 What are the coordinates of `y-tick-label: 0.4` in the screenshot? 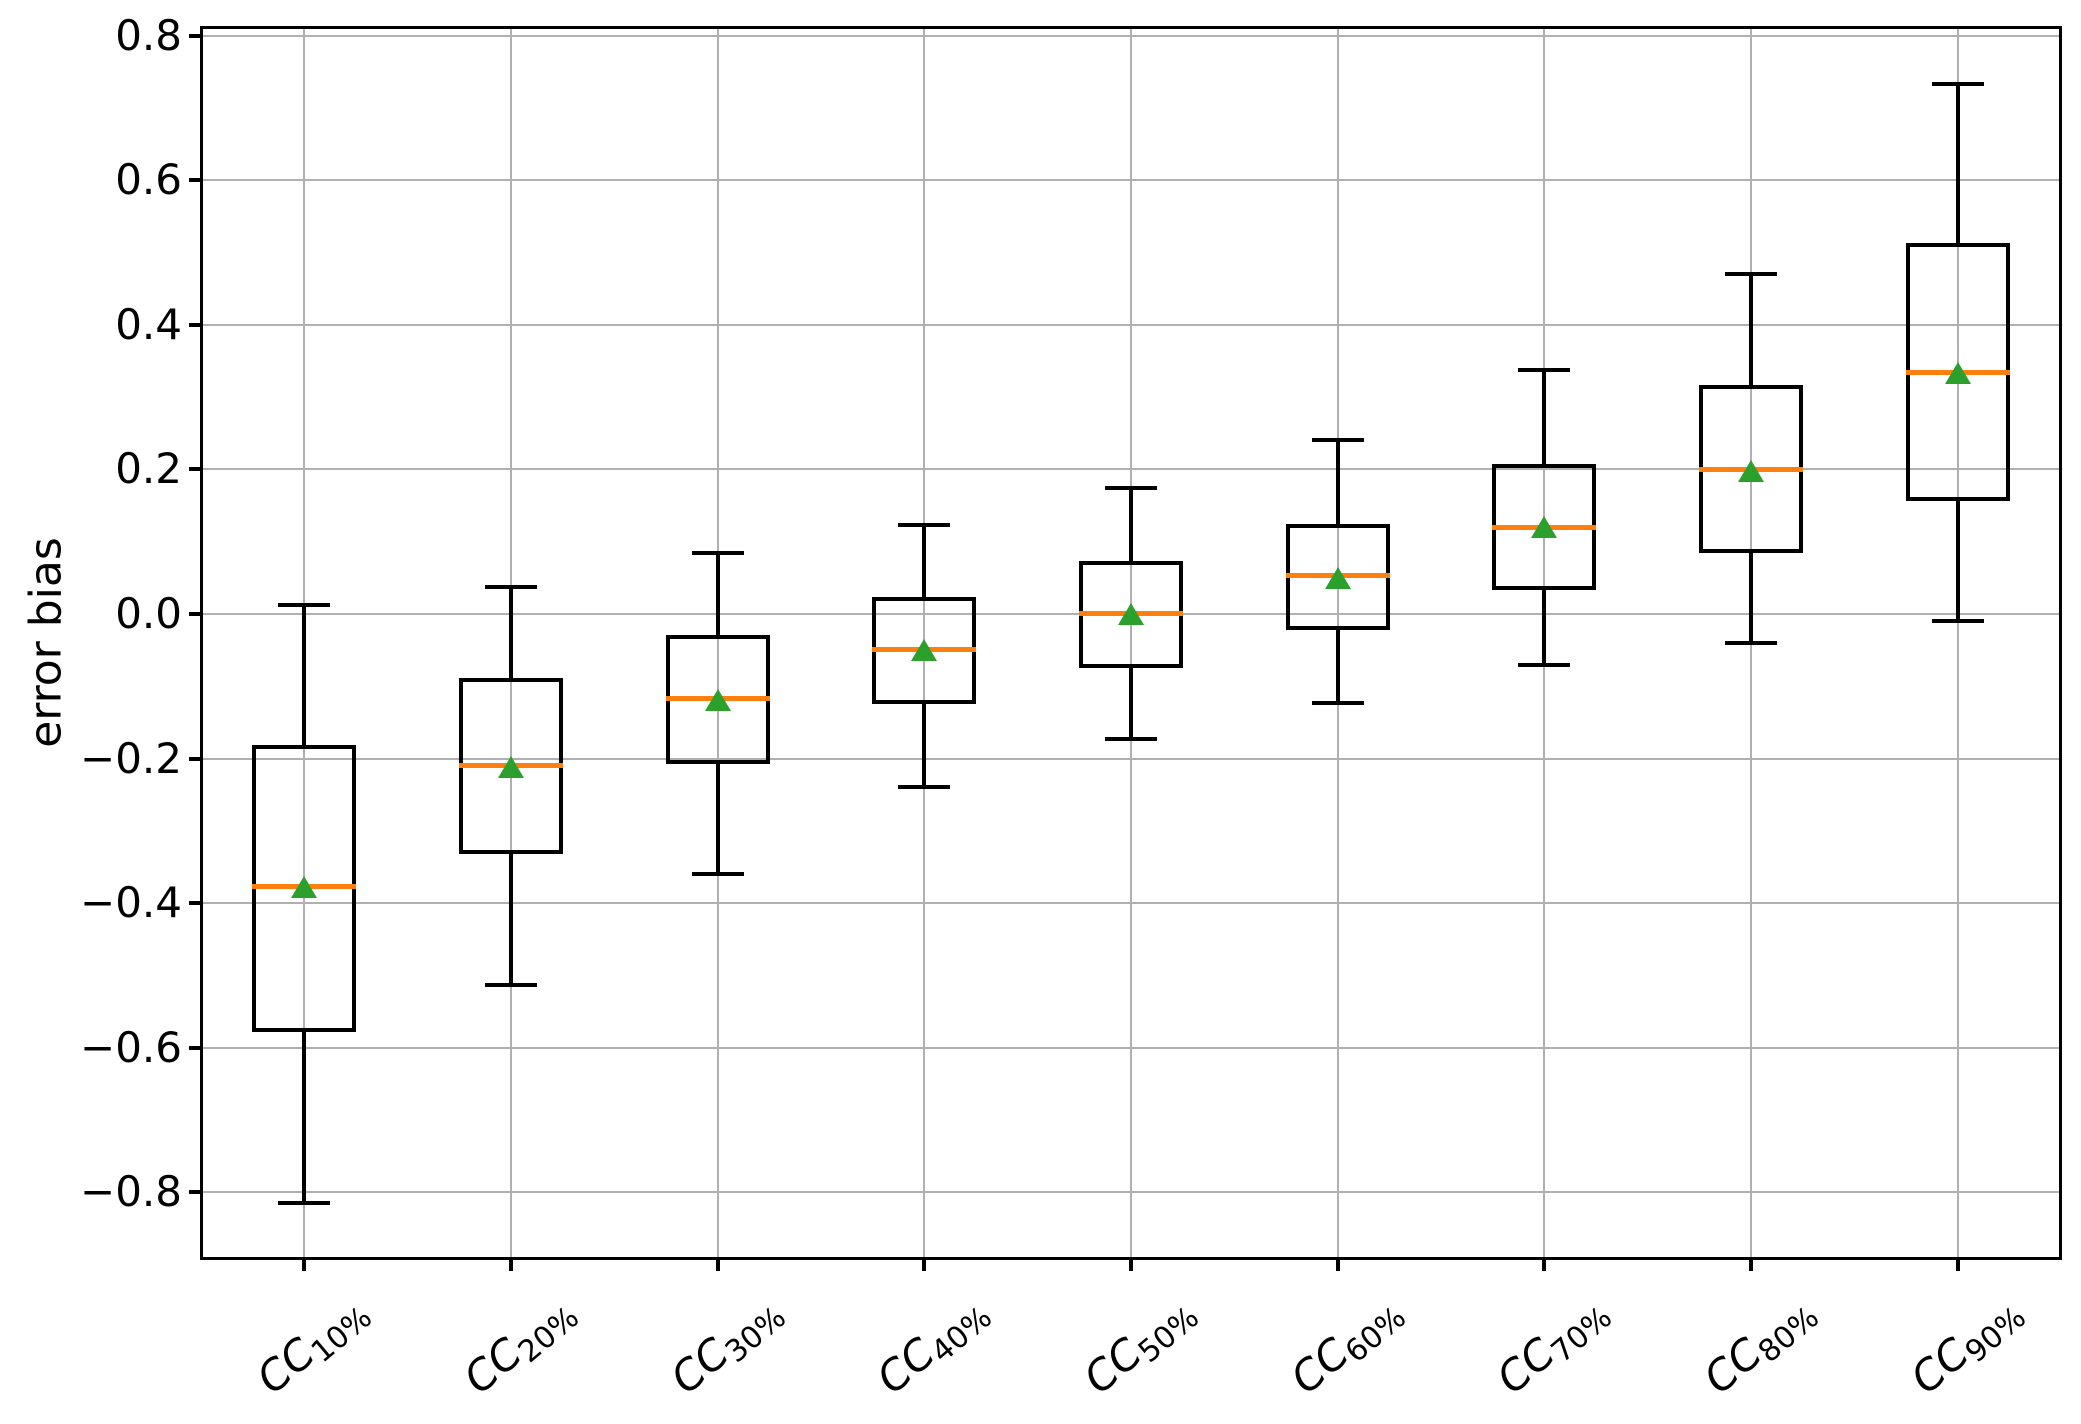 It's located at (148, 324).